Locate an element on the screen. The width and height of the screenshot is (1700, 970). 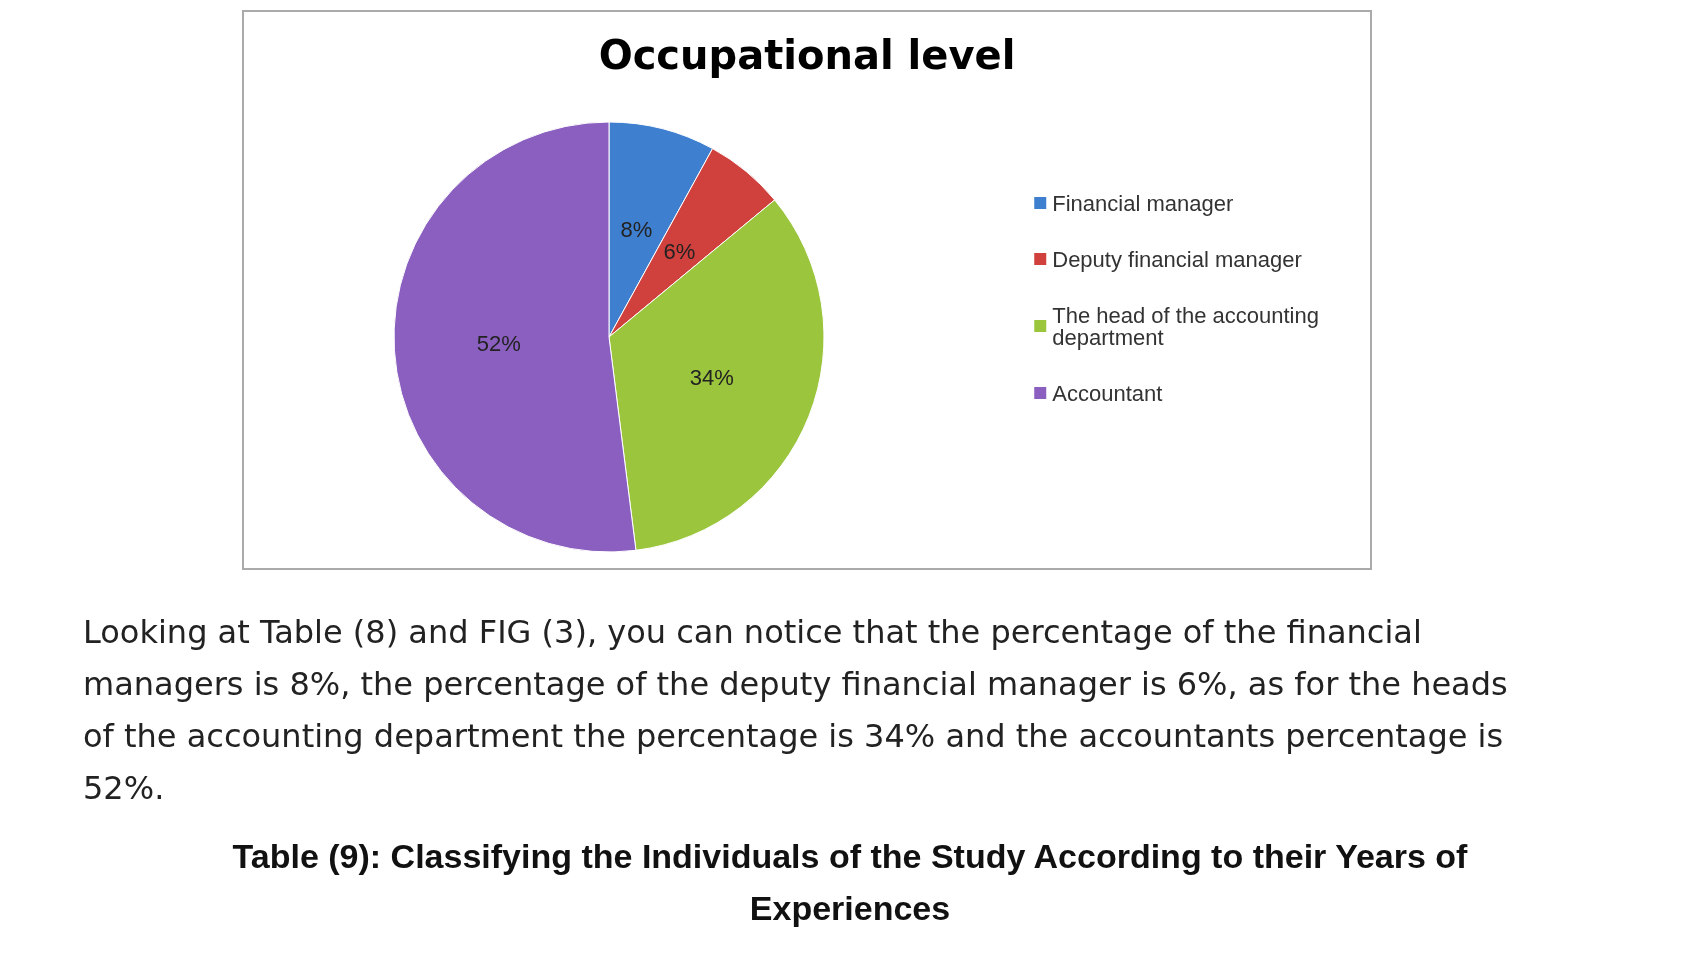
legend-label: The head of the accounting department is located at coordinates (1189, 326).